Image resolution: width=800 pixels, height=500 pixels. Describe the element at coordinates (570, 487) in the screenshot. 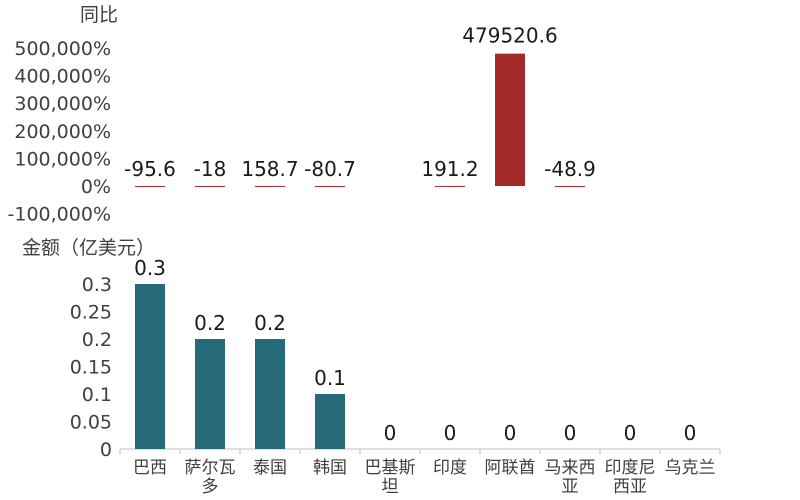

I see `bottom-chart-category-label: 亚` at that location.